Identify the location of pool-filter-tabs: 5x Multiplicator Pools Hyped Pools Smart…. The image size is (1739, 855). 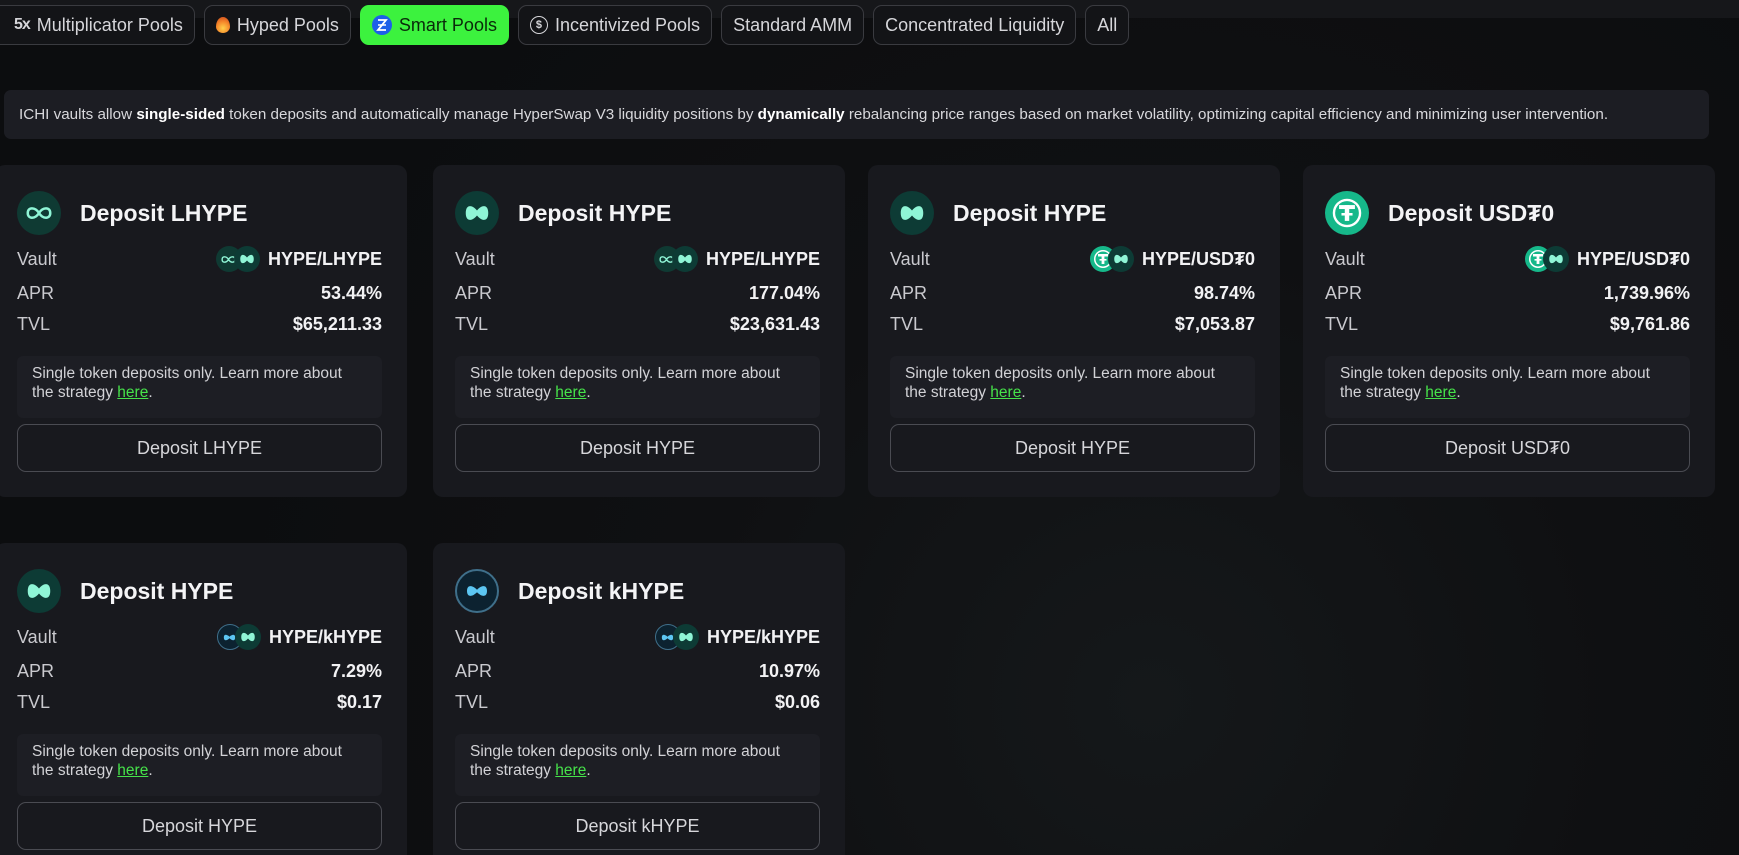
(565, 25).